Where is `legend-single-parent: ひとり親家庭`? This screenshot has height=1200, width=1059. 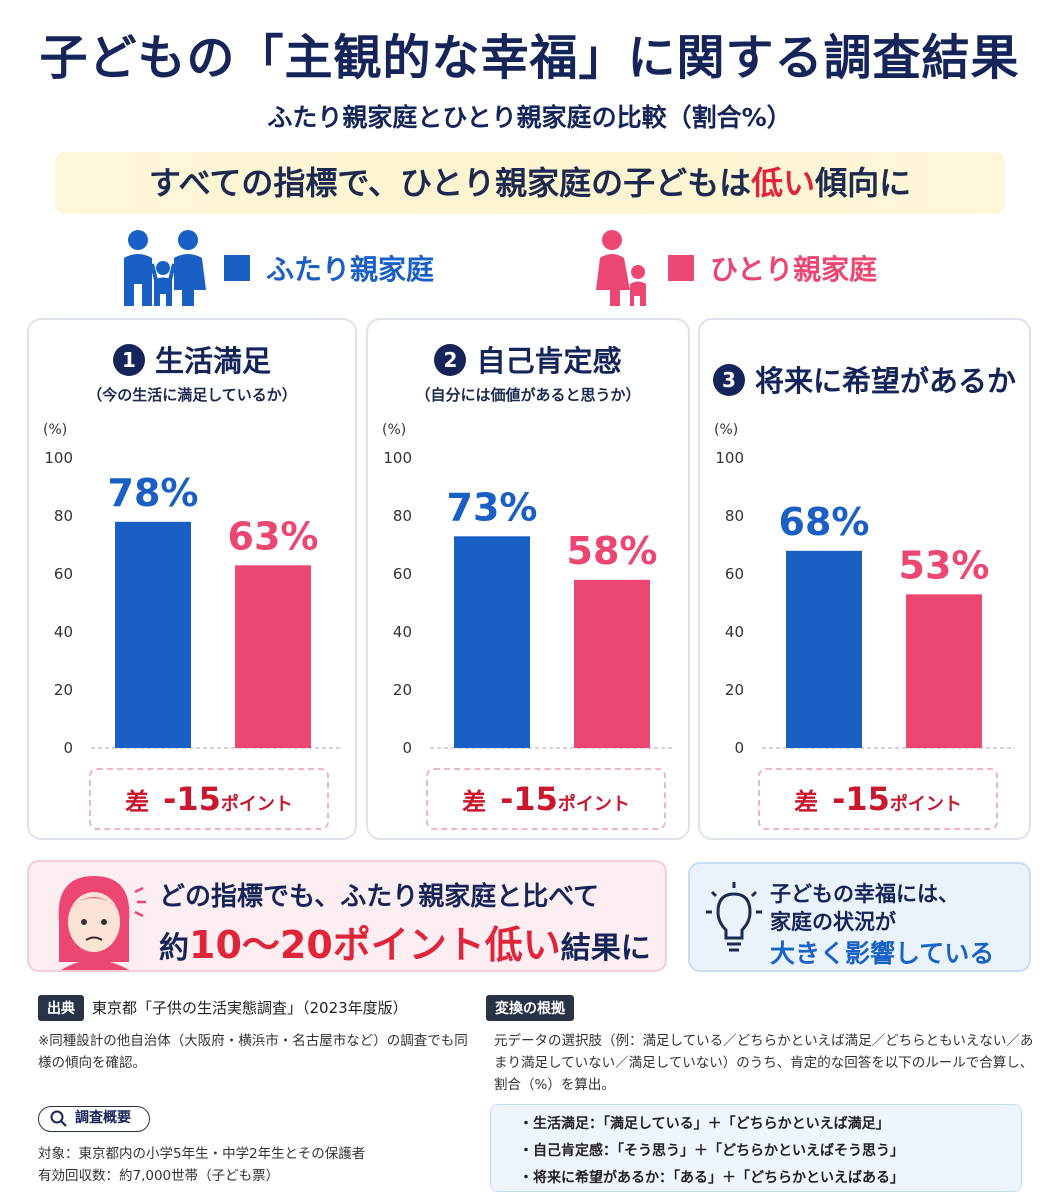 legend-single-parent: ひとり親家庭 is located at coordinates (732, 268).